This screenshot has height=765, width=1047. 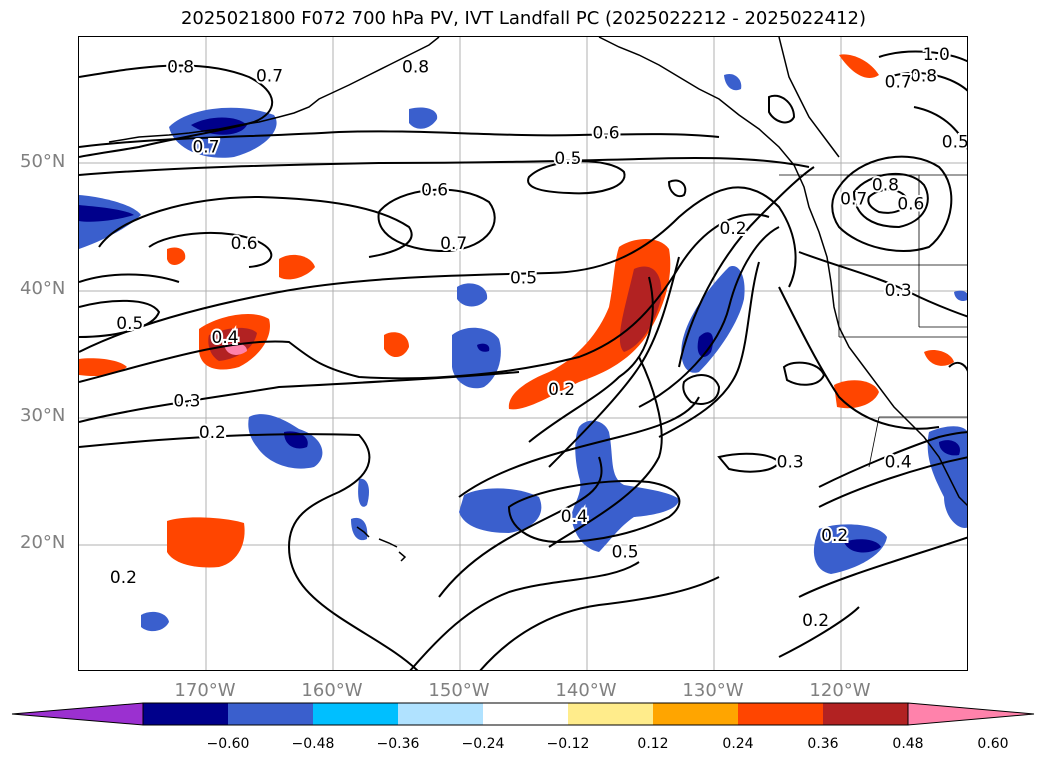 I want to click on colorbar-tick: 0.48, so click(x=908, y=744).